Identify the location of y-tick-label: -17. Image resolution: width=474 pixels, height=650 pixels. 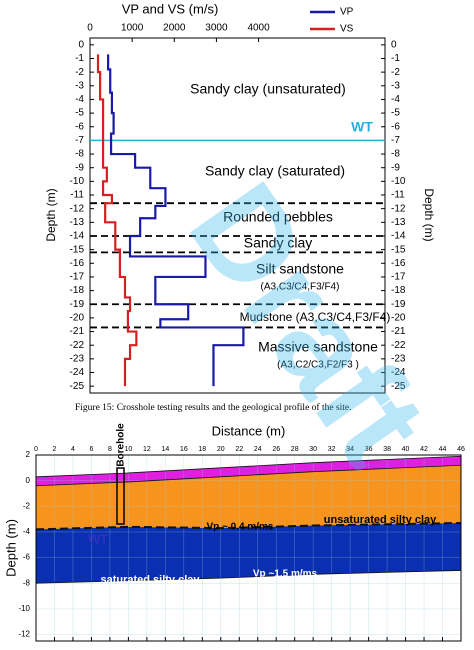
(77, 277).